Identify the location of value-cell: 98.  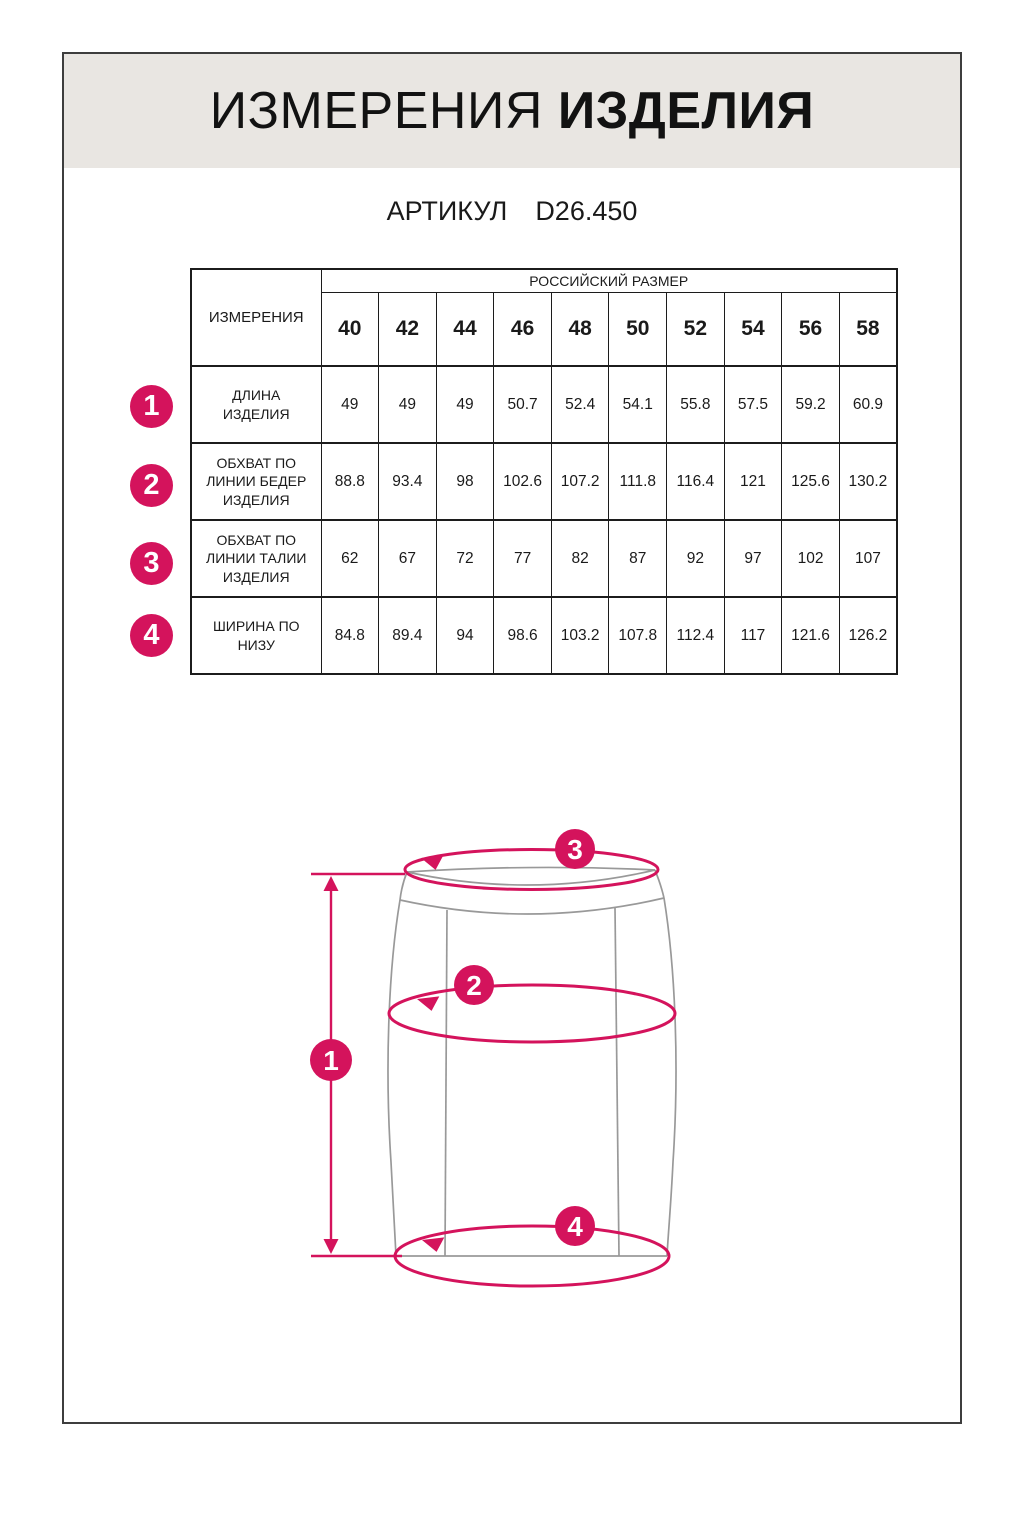
(465, 481).